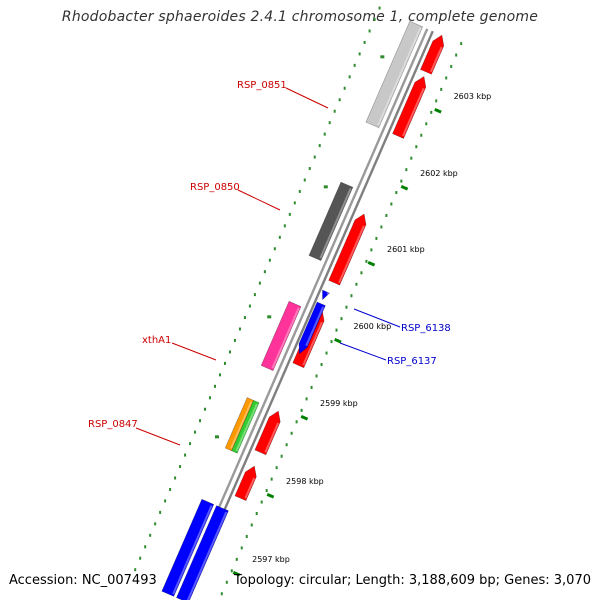 The image size is (600, 600). I want to click on gene-label: RSP_0847, so click(113, 424).